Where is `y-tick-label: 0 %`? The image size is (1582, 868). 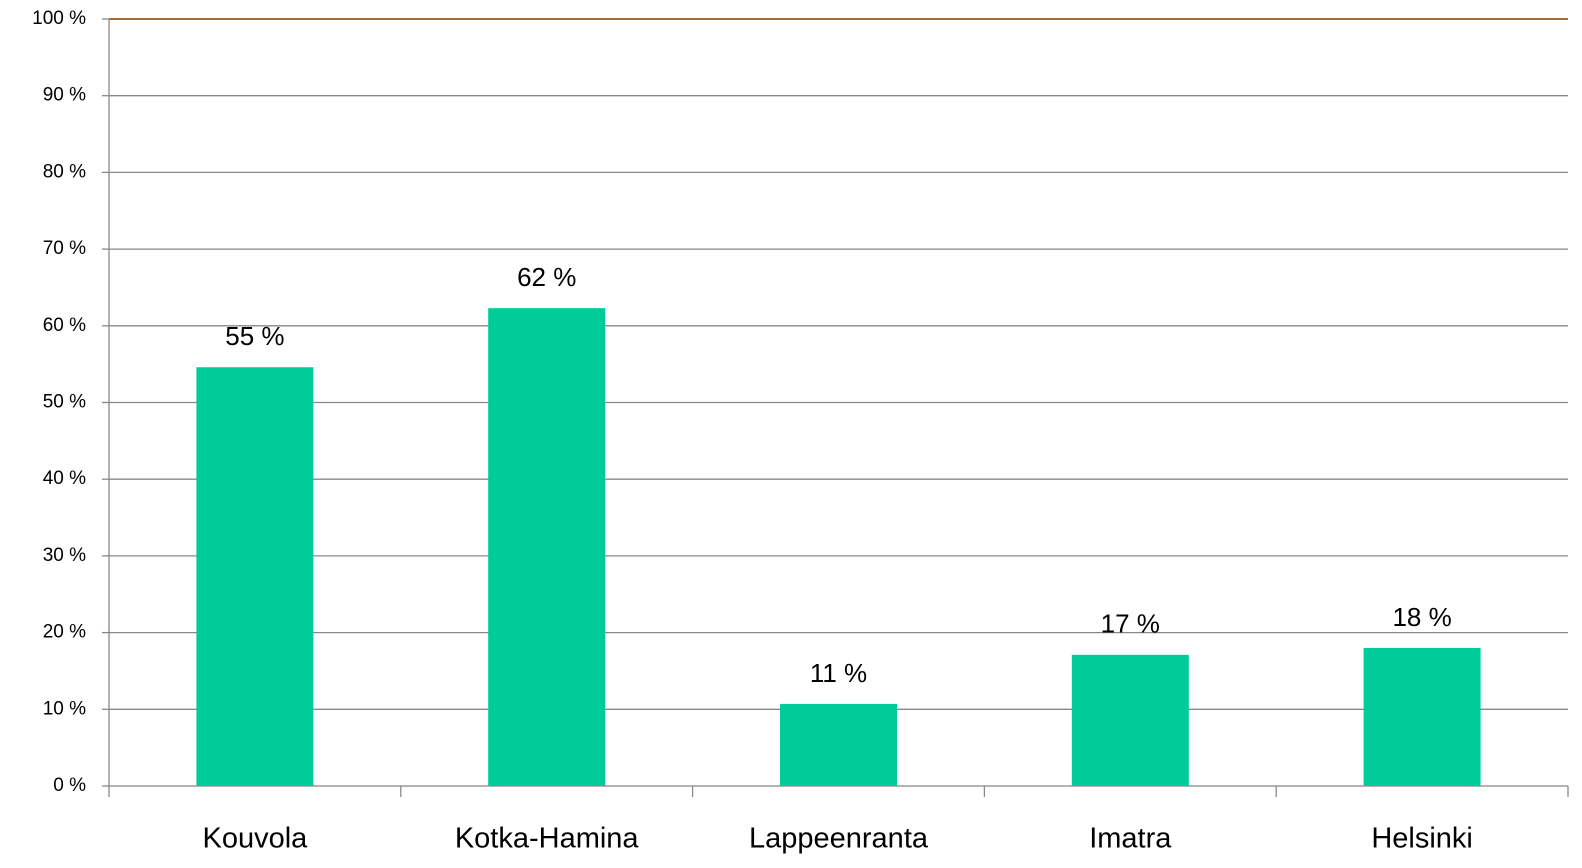 y-tick-label: 0 % is located at coordinates (69, 785).